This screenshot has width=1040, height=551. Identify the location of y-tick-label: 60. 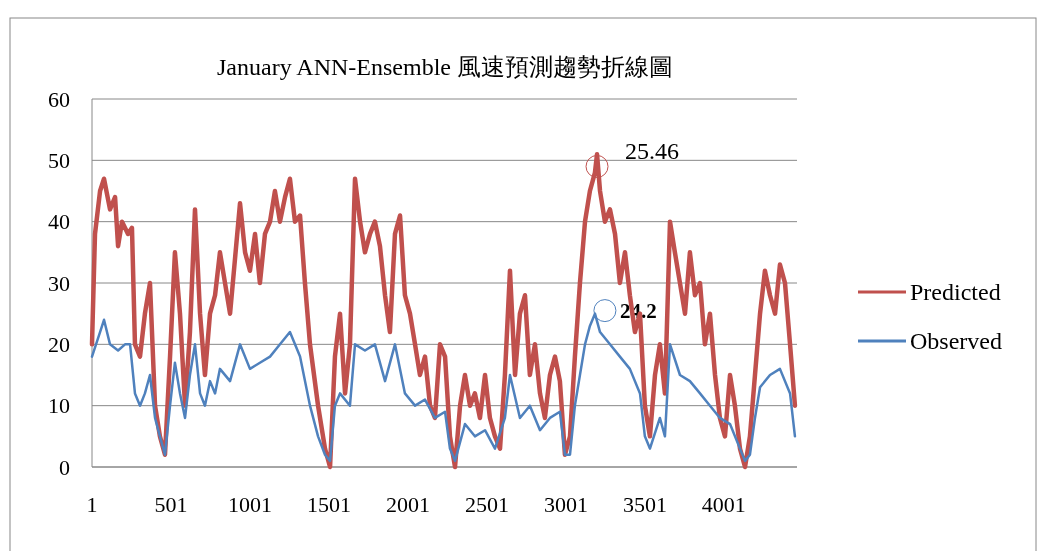
(59, 99).